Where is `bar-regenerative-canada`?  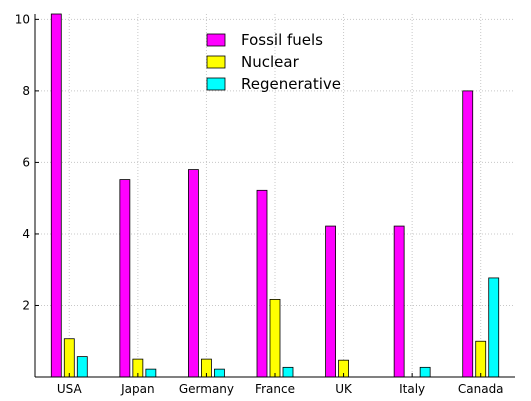
bar-regenerative-canada is located at coordinates (494, 327).